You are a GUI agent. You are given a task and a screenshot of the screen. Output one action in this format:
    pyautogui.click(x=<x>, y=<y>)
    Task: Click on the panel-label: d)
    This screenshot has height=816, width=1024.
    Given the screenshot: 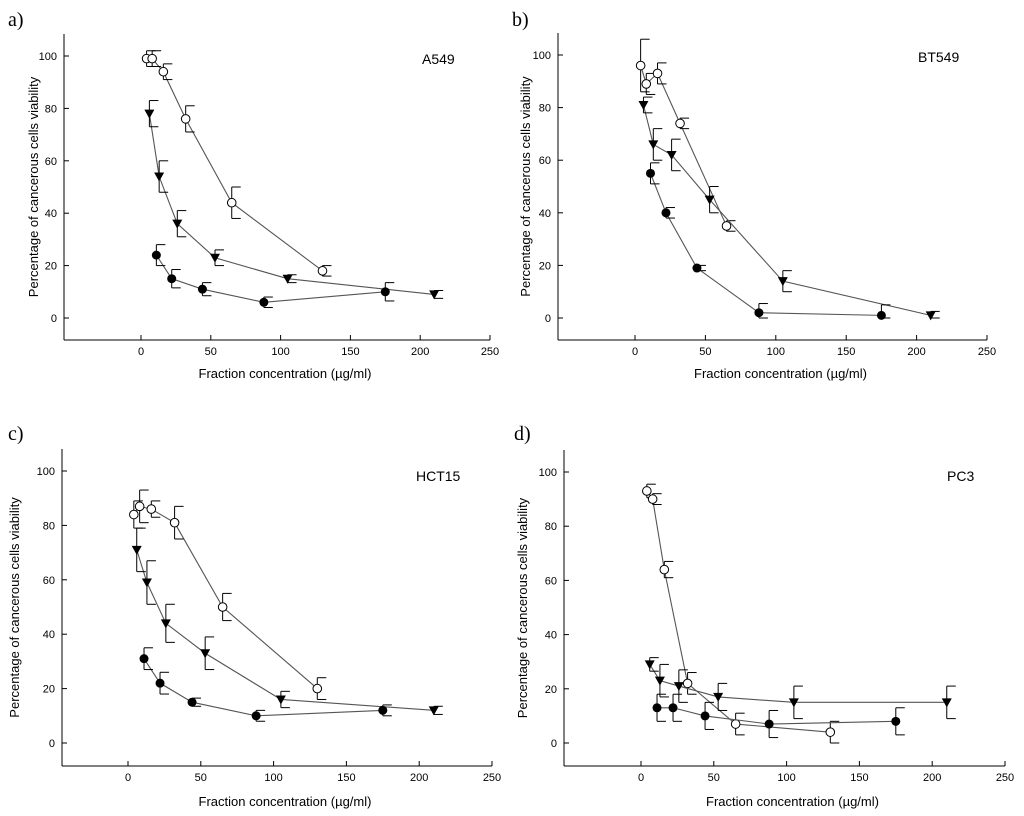 What is the action you would take?
    pyautogui.click(x=522, y=434)
    